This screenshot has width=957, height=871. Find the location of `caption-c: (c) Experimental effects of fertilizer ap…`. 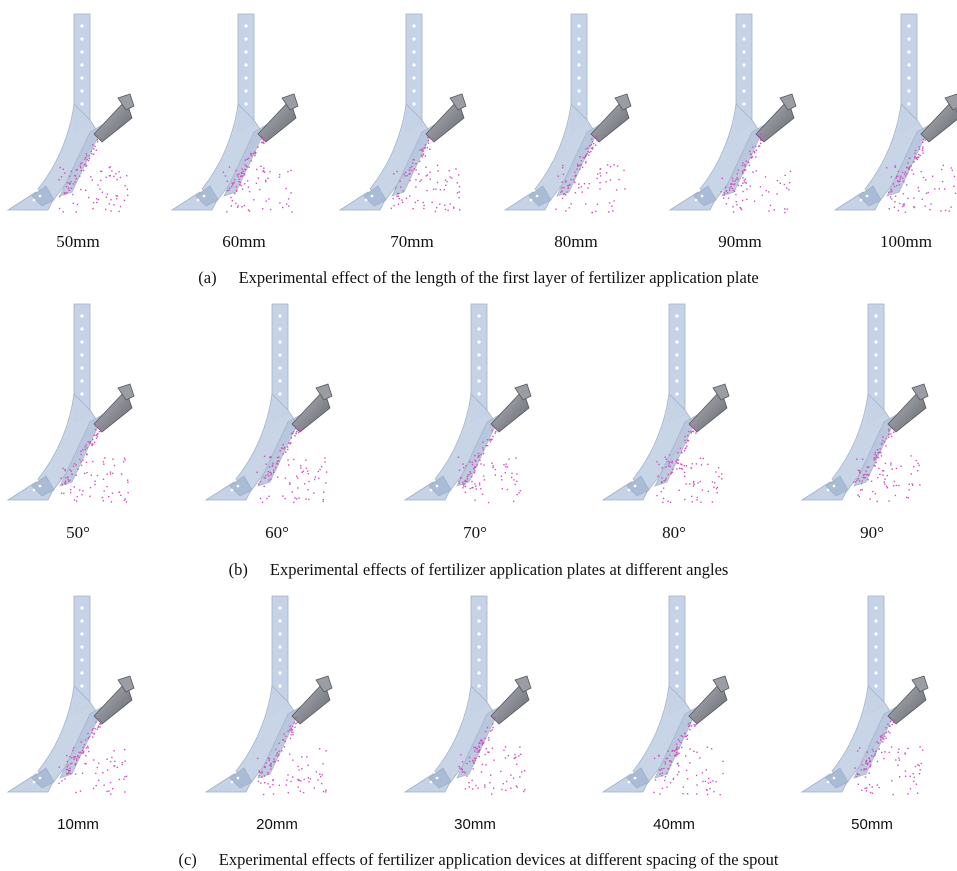

caption-c: (c) Experimental effects of fertilizer ap… is located at coordinates (478, 860).